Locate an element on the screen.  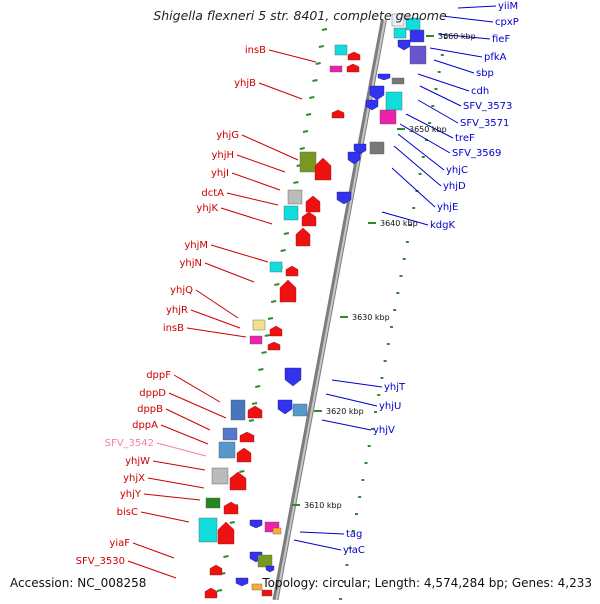
gene-label-right: treF is located at coordinates (465, 138).